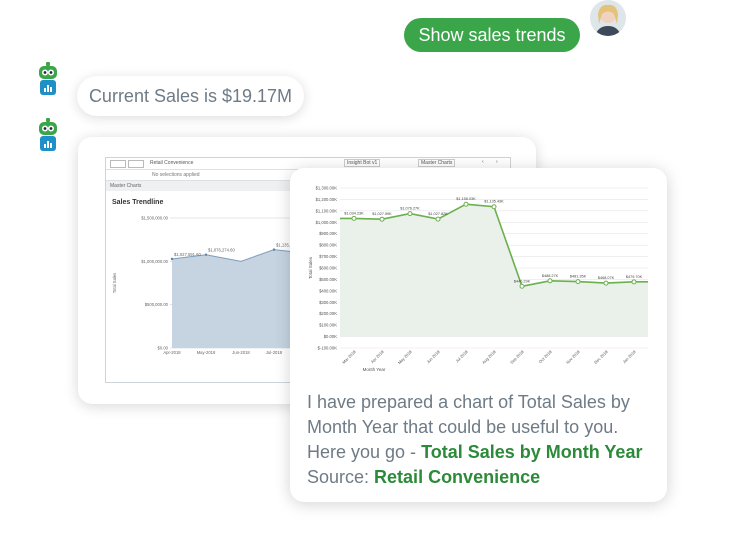 The image size is (737, 551). I want to click on y-tick-label: $0.00K, so click(330, 336).